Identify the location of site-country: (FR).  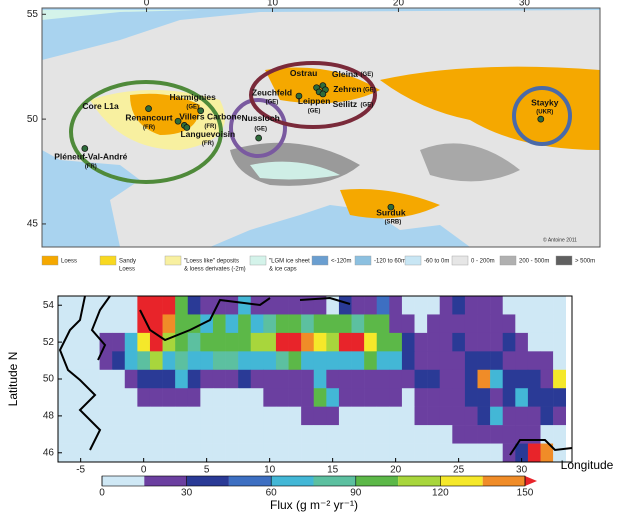
(91, 167).